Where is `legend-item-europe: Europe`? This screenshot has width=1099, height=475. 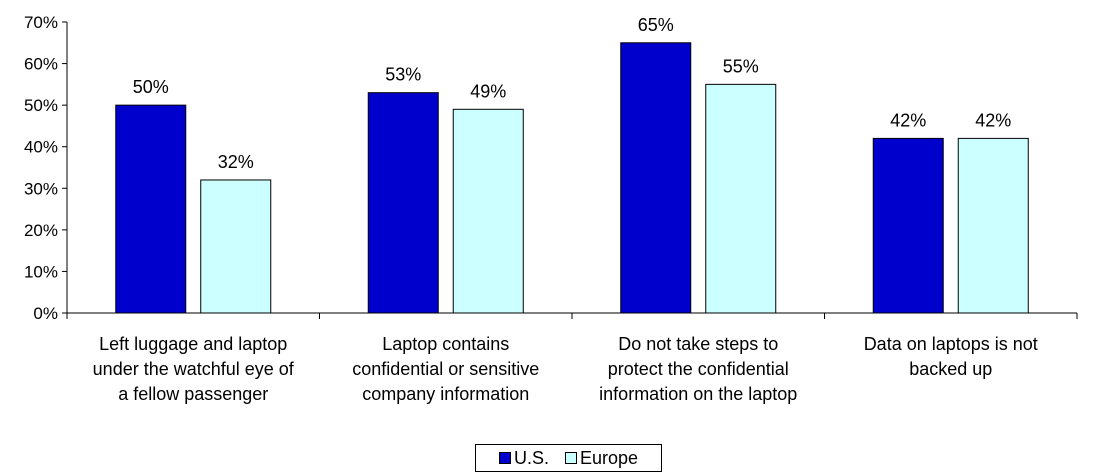 legend-item-europe: Europe is located at coordinates (601, 458).